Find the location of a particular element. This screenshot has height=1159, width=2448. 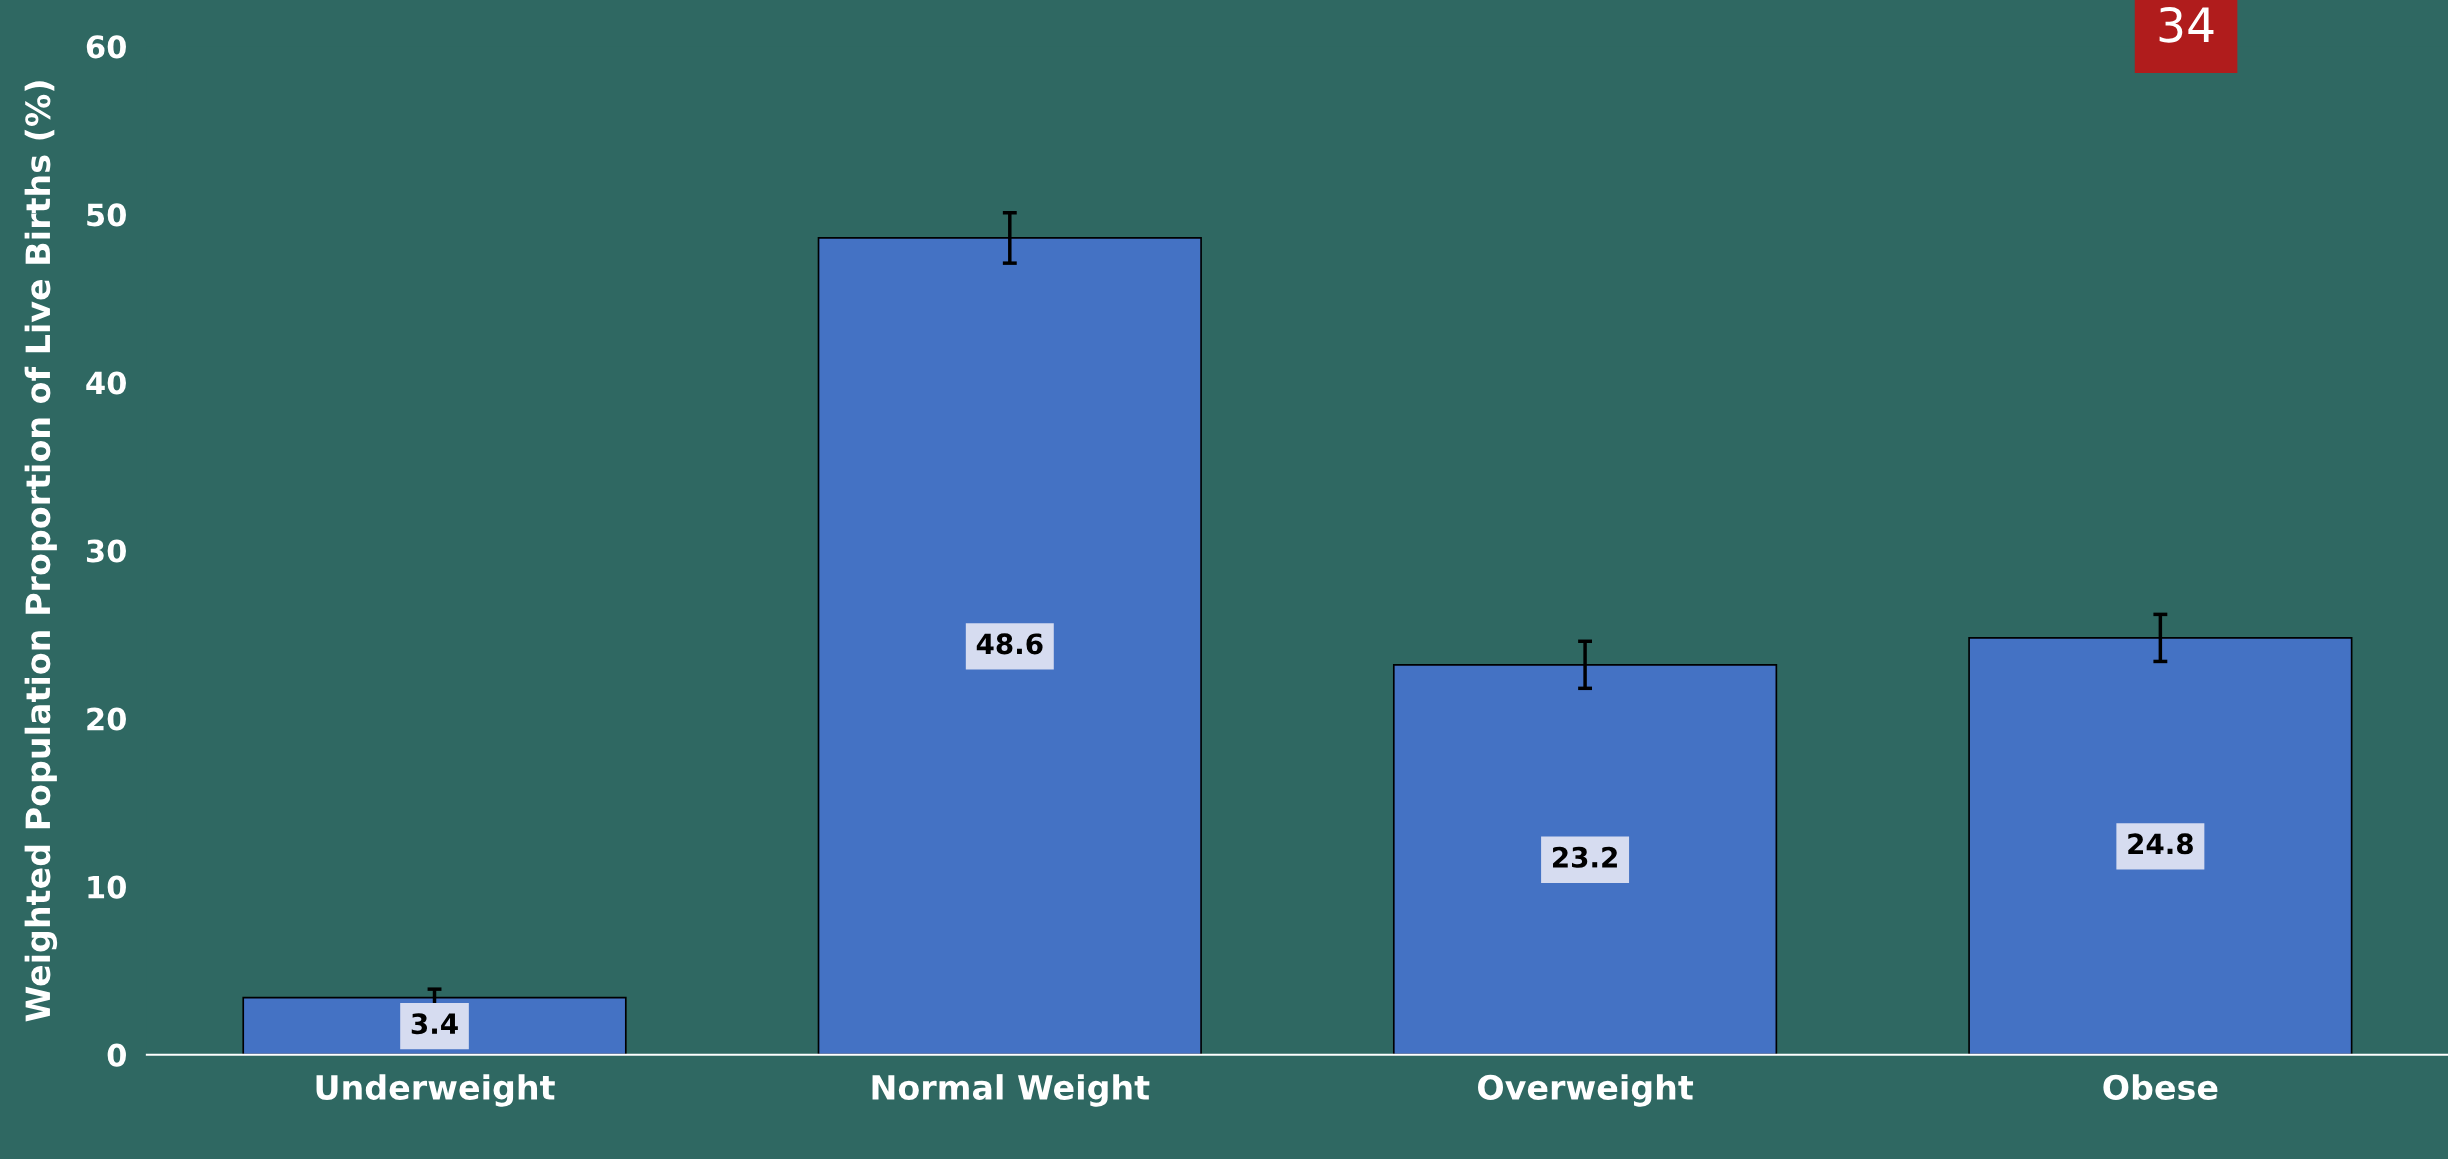

y-tick-label: 60 is located at coordinates (106, 47).